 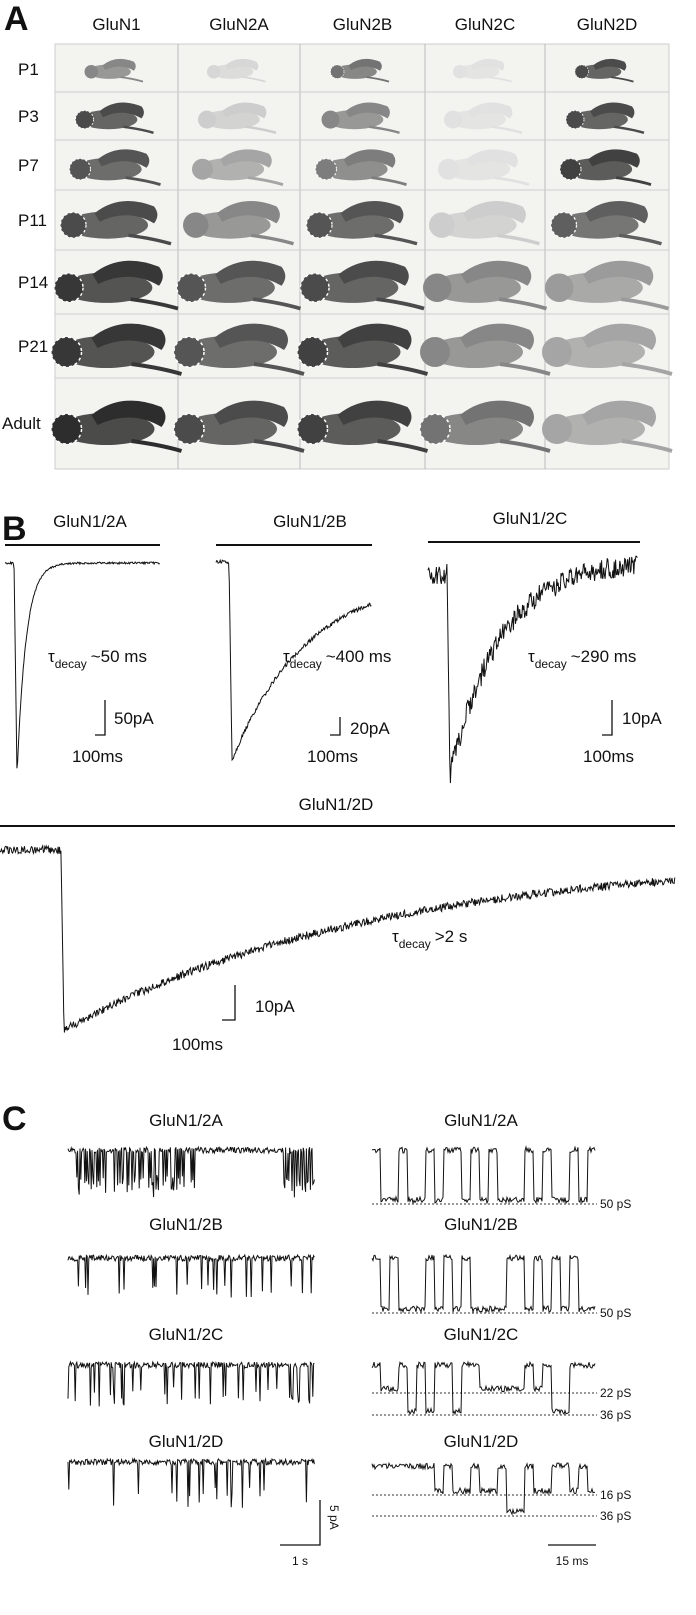 I want to click on tau-decay: τdecay >2 s, so click(x=429, y=939).